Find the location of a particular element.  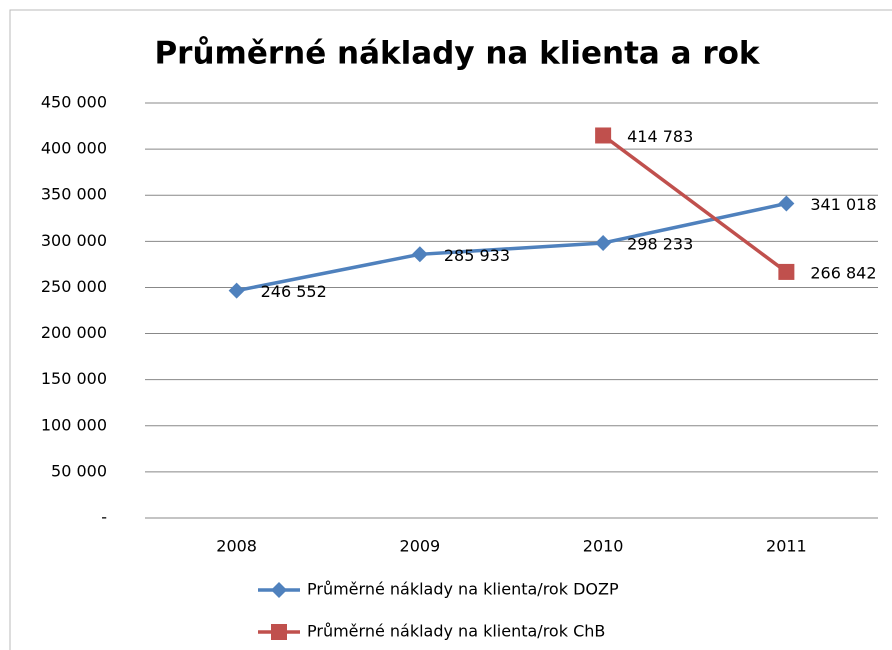

data-label: 266 842 is located at coordinates (843, 272).